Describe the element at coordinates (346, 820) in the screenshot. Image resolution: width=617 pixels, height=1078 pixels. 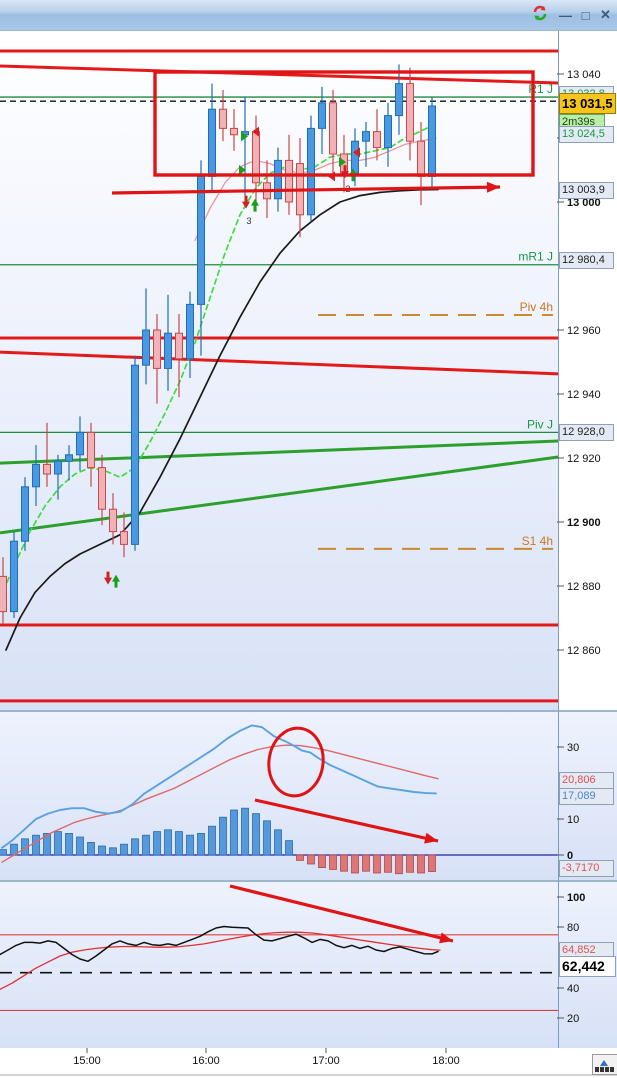
I see `macd-down-arrow-annotation` at that location.